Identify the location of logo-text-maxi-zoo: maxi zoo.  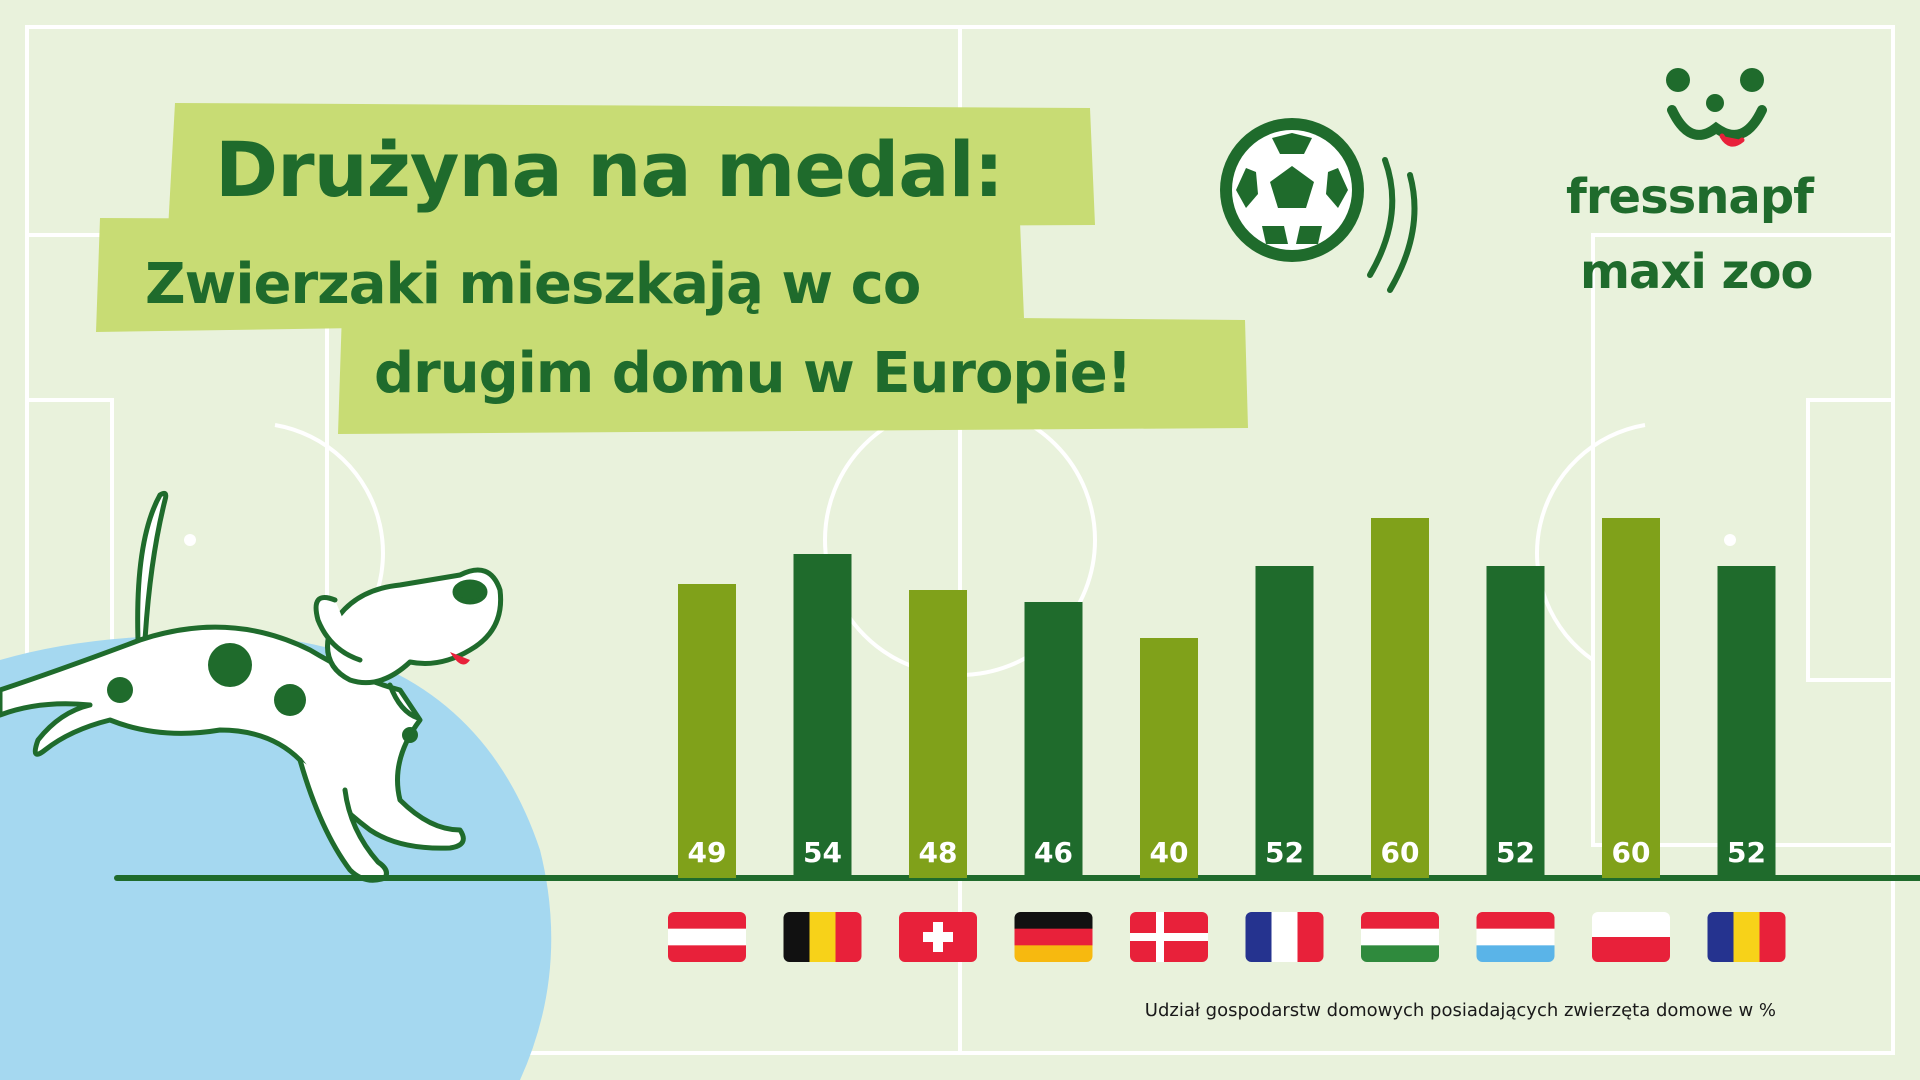
(1696, 272).